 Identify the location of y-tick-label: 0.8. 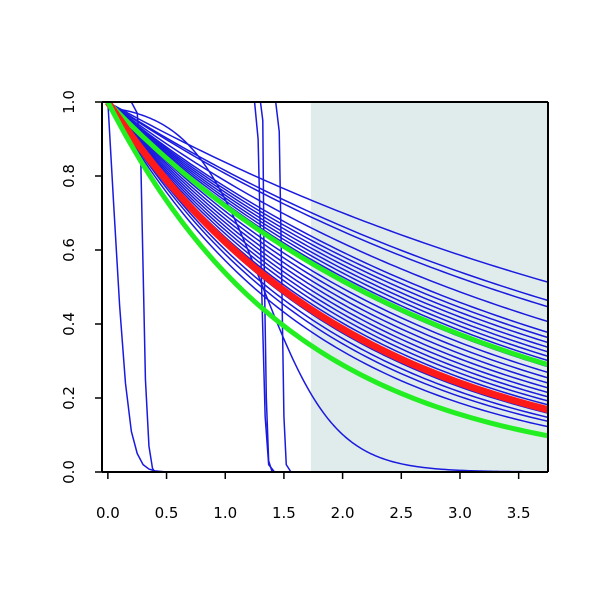
(69, 176).